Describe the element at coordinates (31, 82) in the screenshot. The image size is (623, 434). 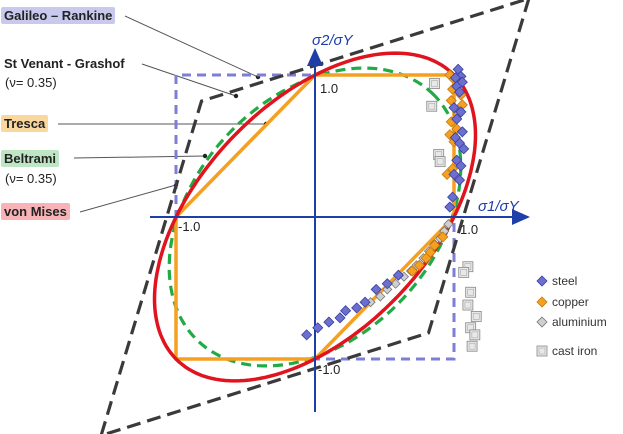
I see `label-st-venant-nu: (ν= 0.35)` at that location.